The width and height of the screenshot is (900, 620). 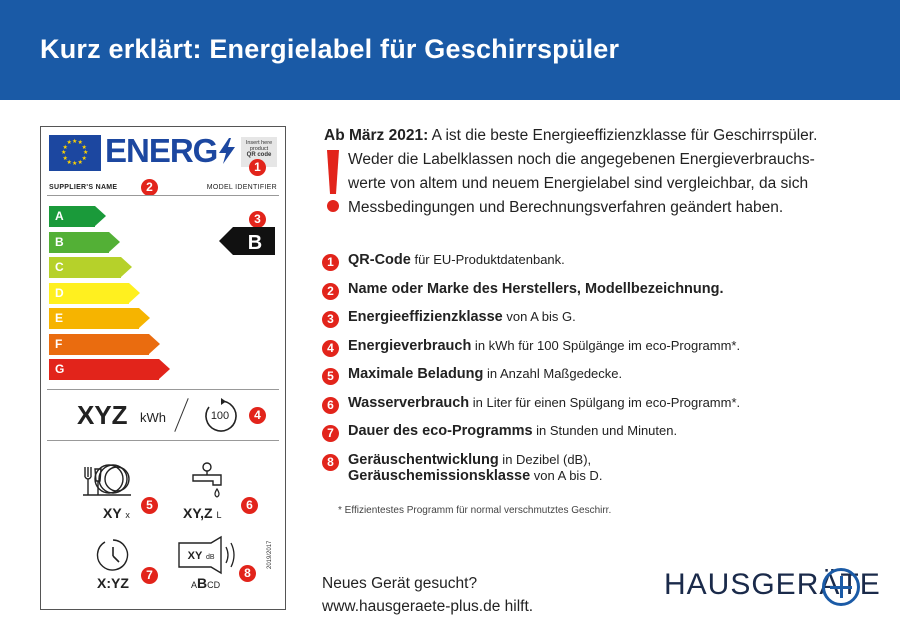 What do you see at coordinates (90, 267) in the screenshot?
I see `class-bar-c: C` at bounding box center [90, 267].